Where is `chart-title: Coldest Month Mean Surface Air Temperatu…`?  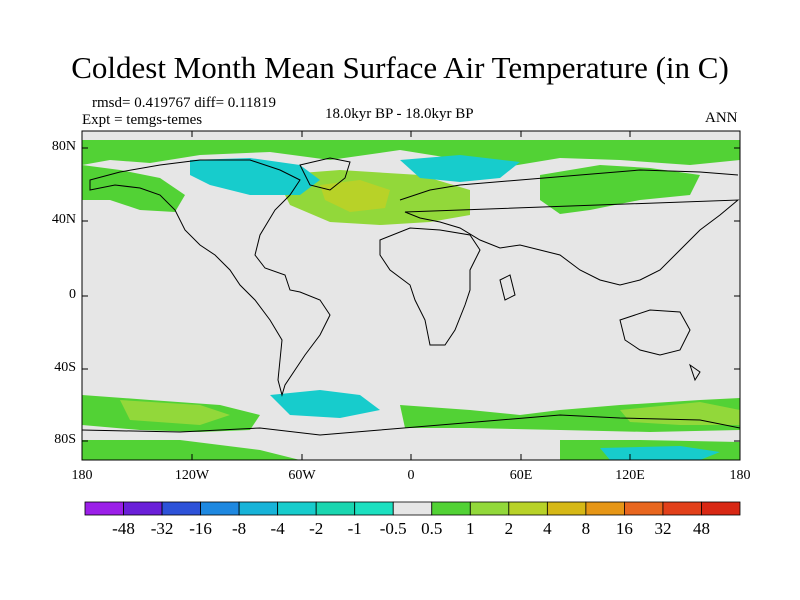 chart-title: Coldest Month Mean Surface Air Temperatu… is located at coordinates (400, 67).